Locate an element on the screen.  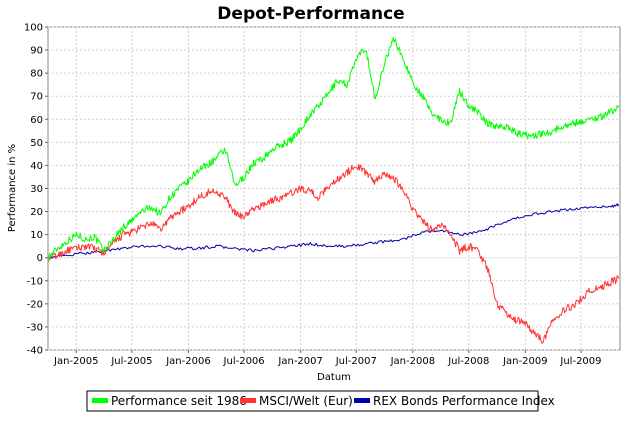
chart-title: Depot-Performance is located at coordinates (310, 14).